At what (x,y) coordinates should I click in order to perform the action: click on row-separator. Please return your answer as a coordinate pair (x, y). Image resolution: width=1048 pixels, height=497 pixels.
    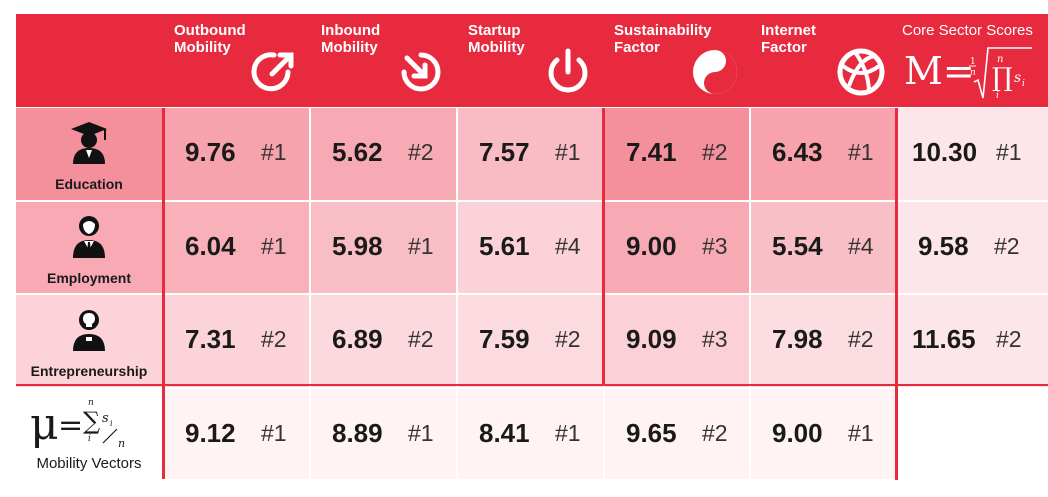
    Looking at the image, I should click on (532, 385).